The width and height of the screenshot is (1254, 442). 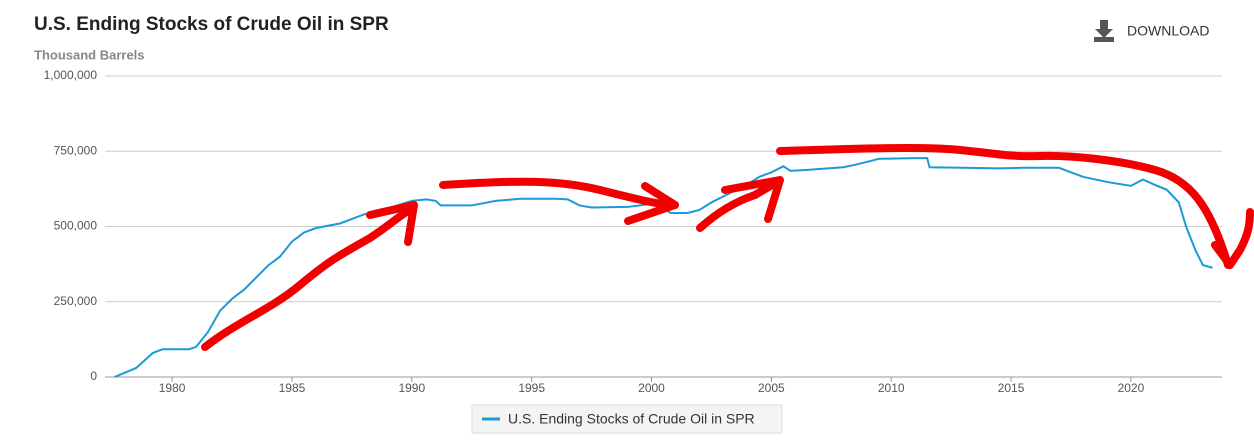 What do you see at coordinates (172, 388) in the screenshot?
I see `x-tick-label: 1980` at bounding box center [172, 388].